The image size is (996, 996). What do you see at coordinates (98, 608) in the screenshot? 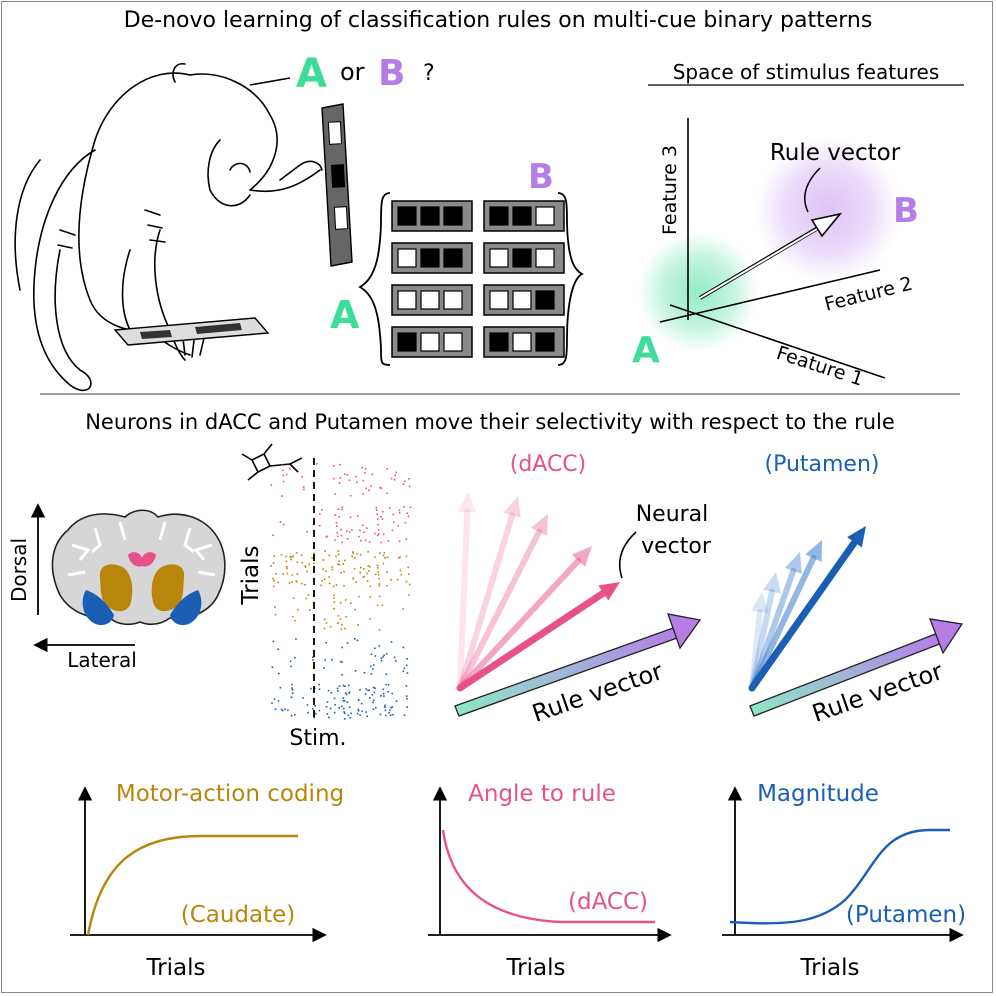
I see `putamen-region` at bounding box center [98, 608].